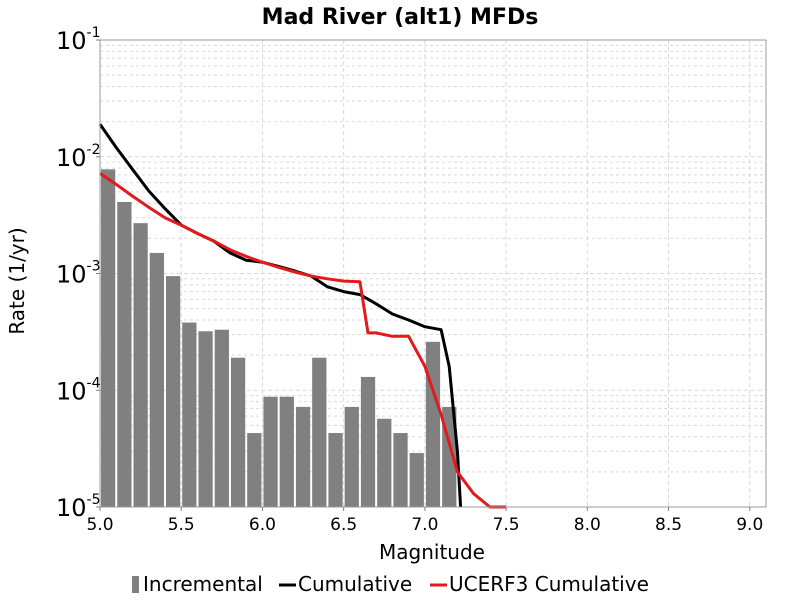 This screenshot has width=800, height=600. Describe the element at coordinates (181, 525) in the screenshot. I see `x-tick-label: 5.5` at that location.